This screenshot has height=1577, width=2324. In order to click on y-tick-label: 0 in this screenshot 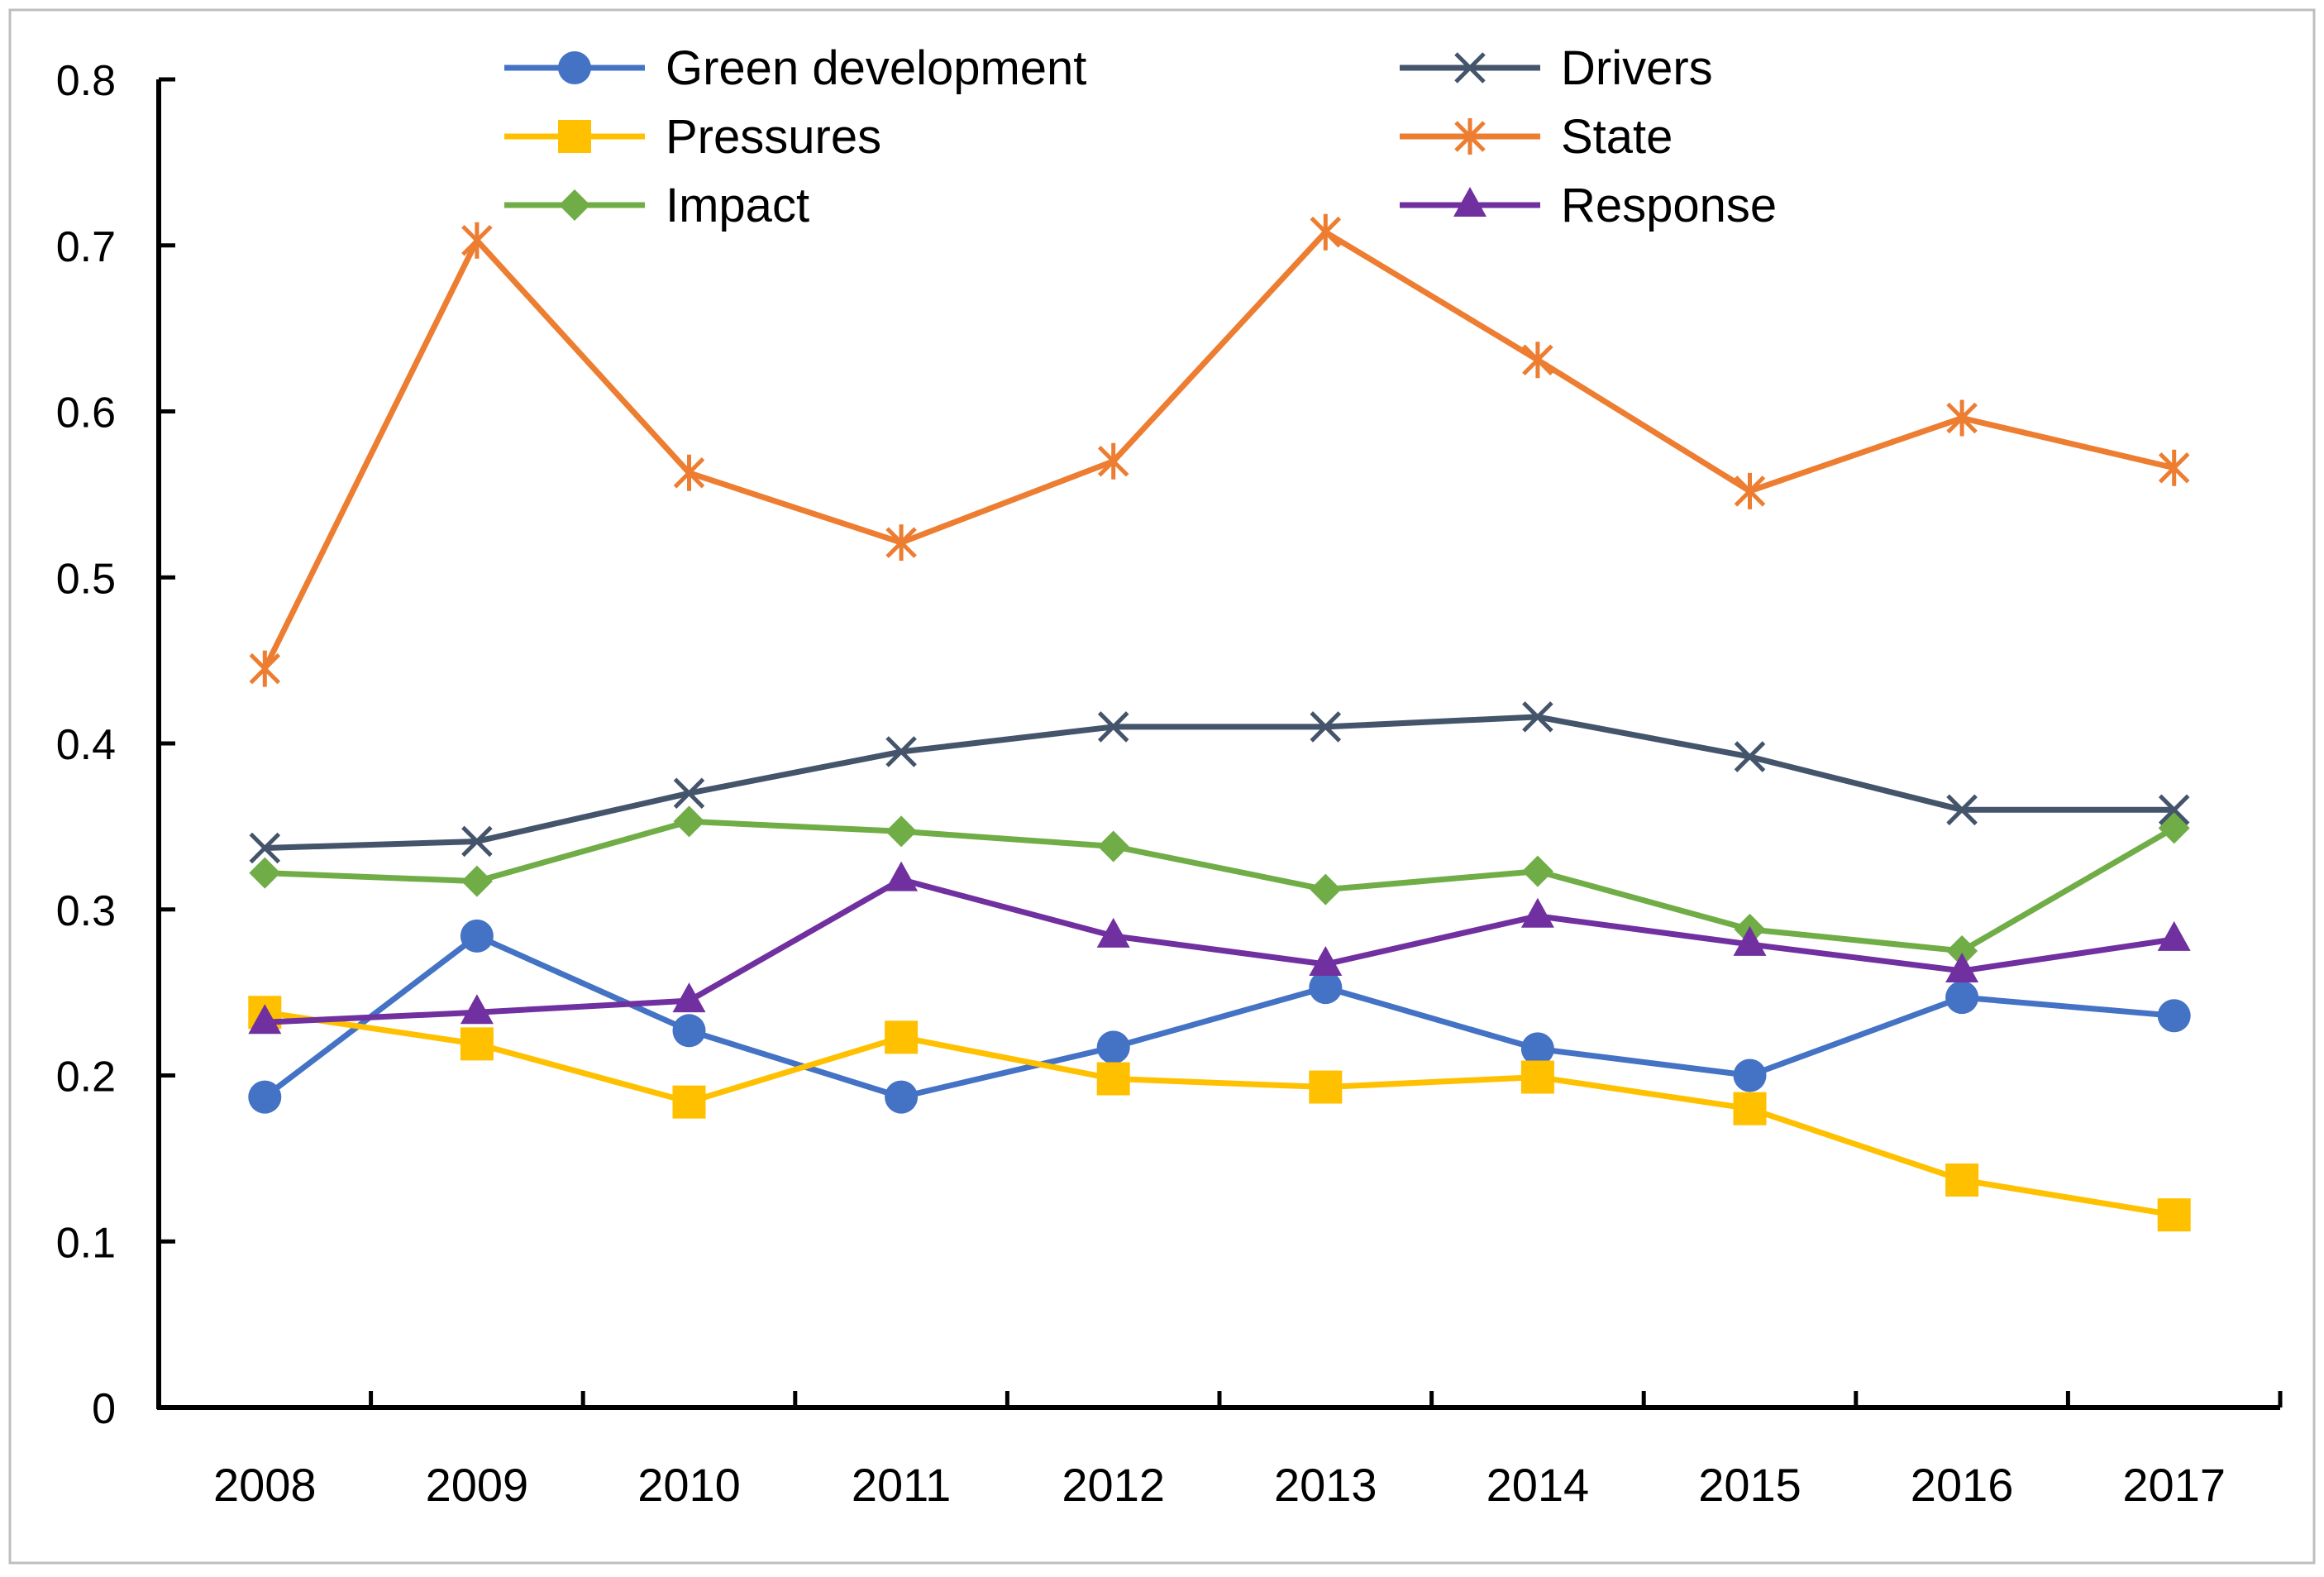, I will do `click(104, 1409)`.